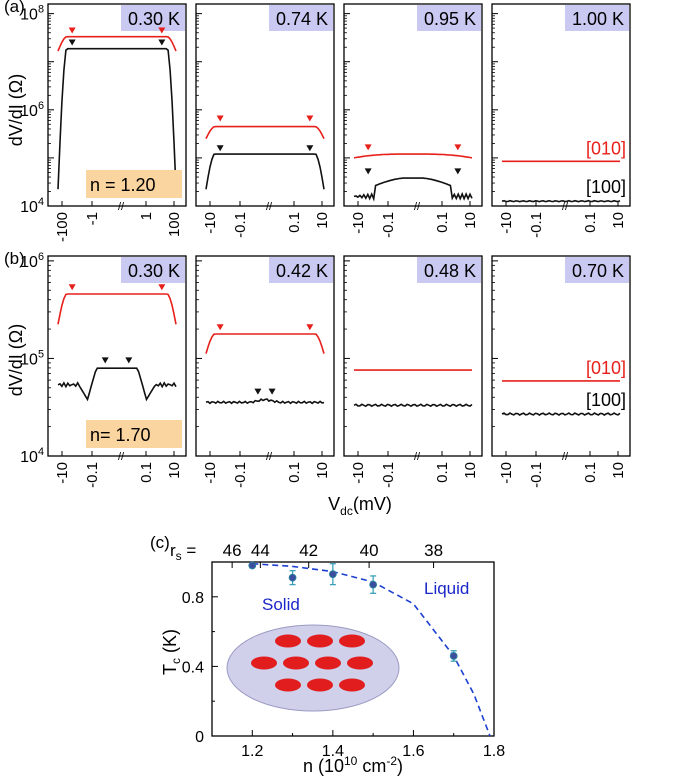 The image size is (693, 783). I want to click on y-tick-label: 0.8, so click(193, 598).